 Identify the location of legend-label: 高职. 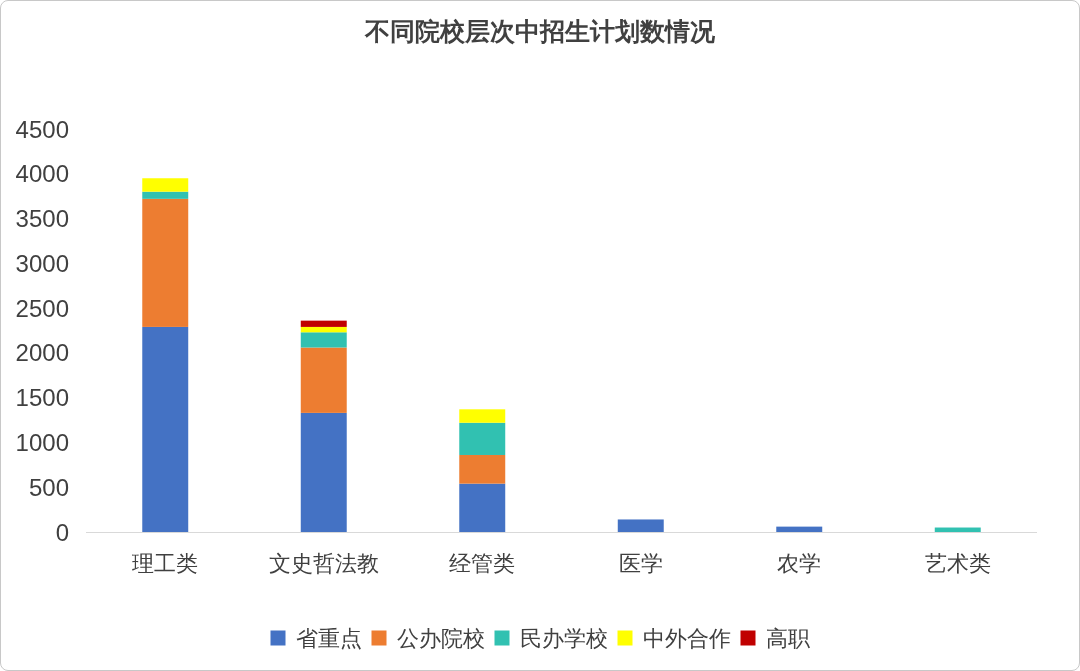
(787, 638).